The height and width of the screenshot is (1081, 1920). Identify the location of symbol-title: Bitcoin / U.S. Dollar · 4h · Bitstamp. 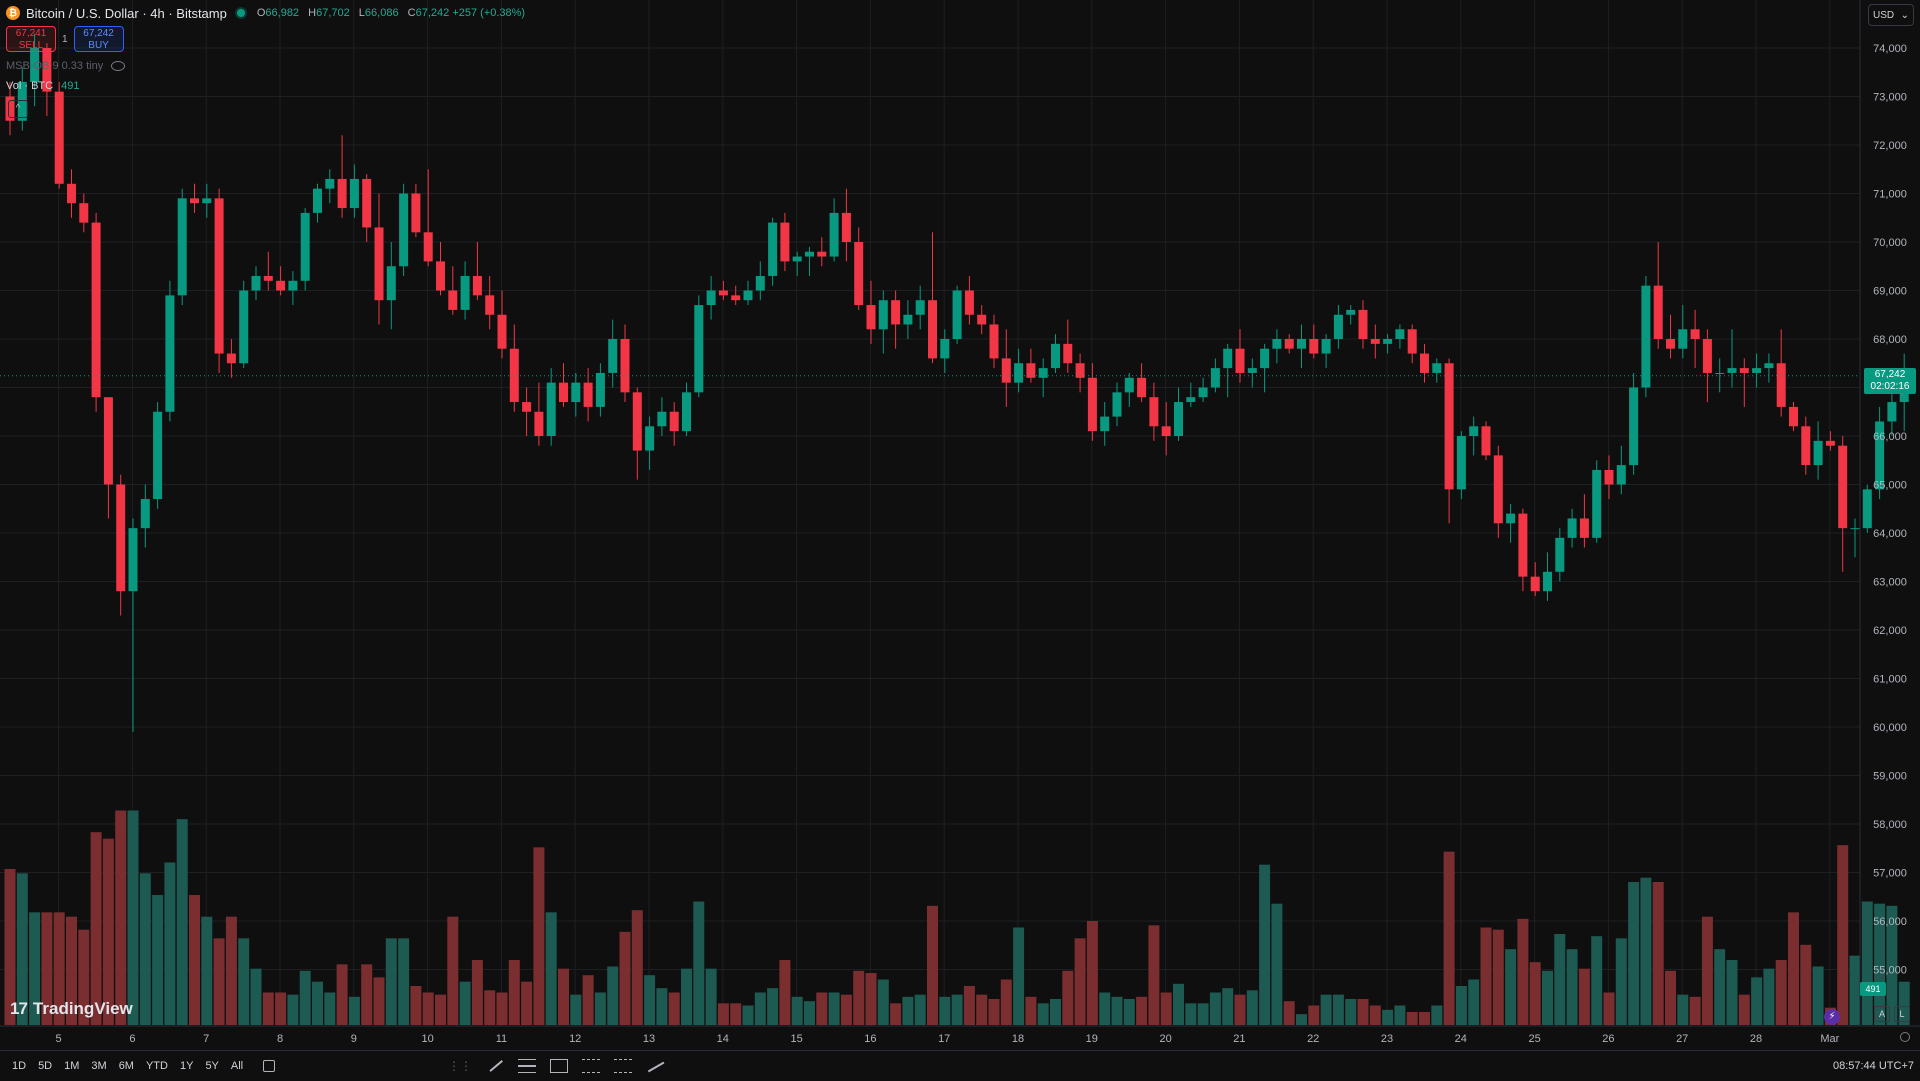
(126, 13).